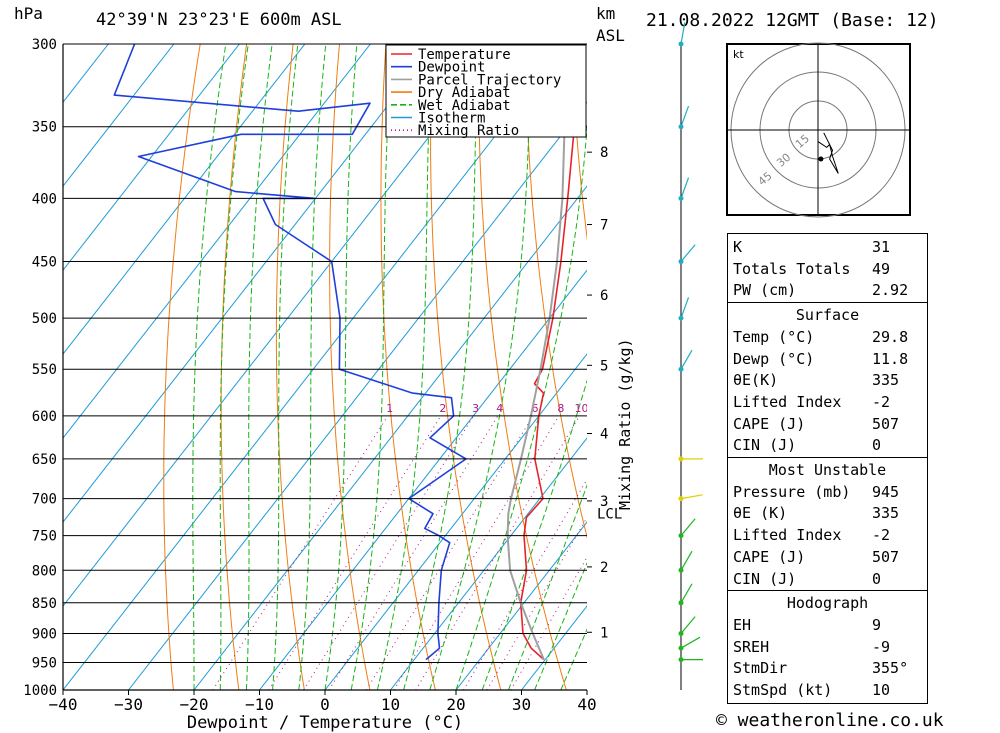 This screenshot has width=1000, height=733. What do you see at coordinates (499, 408) in the screenshot?
I see `mixing-ratio-tick-label: 4` at bounding box center [499, 408].